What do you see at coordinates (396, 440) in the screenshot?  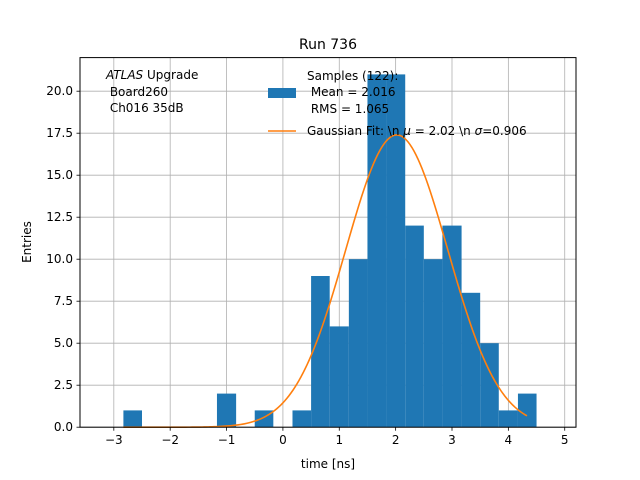 I see `x-tick-label: 2` at bounding box center [396, 440].